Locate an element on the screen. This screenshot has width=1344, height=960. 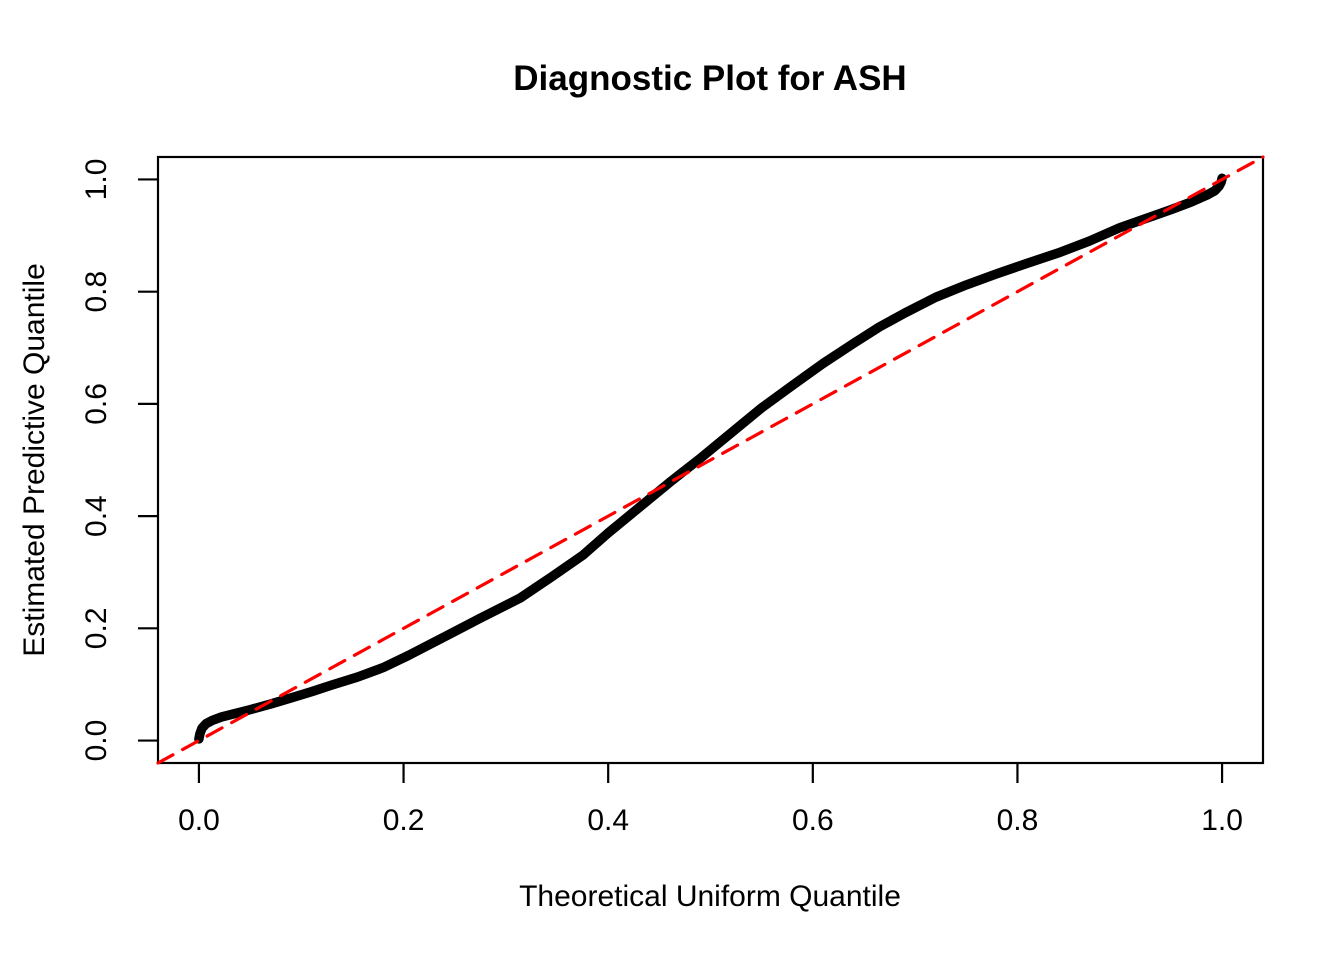
y-tick-label: 0.6 is located at coordinates (96, 404).